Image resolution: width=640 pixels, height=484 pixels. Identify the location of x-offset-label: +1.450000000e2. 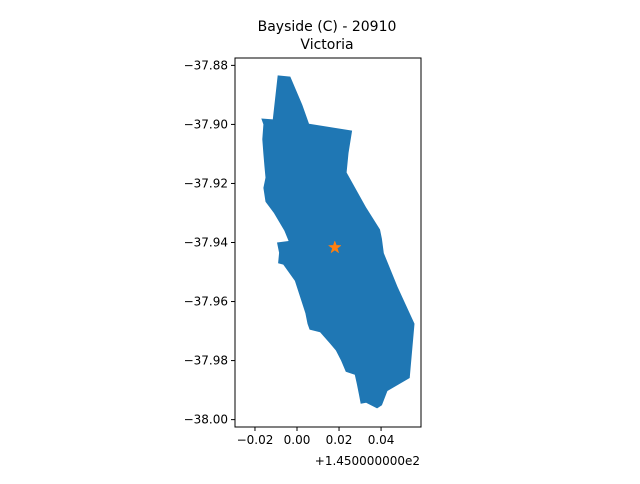
(367, 461).